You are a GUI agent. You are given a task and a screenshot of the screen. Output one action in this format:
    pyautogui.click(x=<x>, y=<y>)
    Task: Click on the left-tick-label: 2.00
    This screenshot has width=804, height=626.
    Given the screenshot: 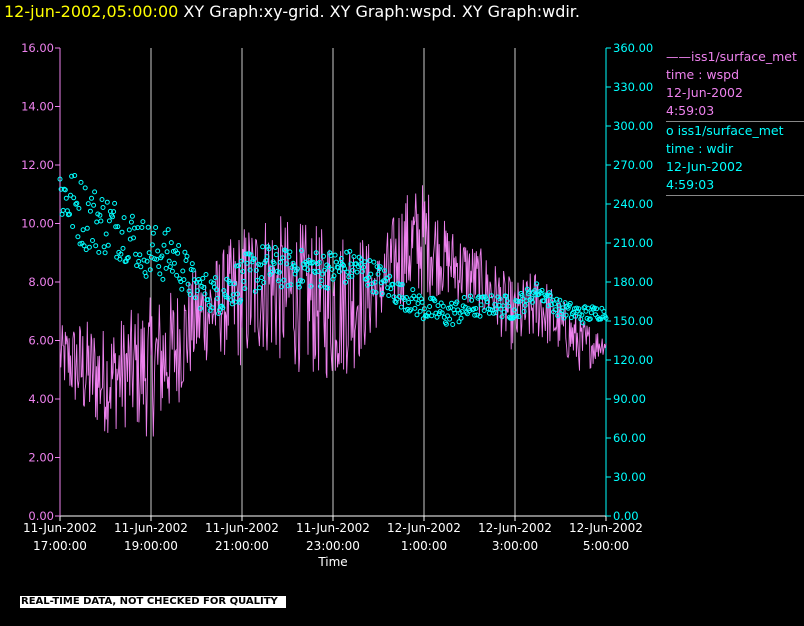 What is the action you would take?
    pyautogui.click(x=41, y=458)
    